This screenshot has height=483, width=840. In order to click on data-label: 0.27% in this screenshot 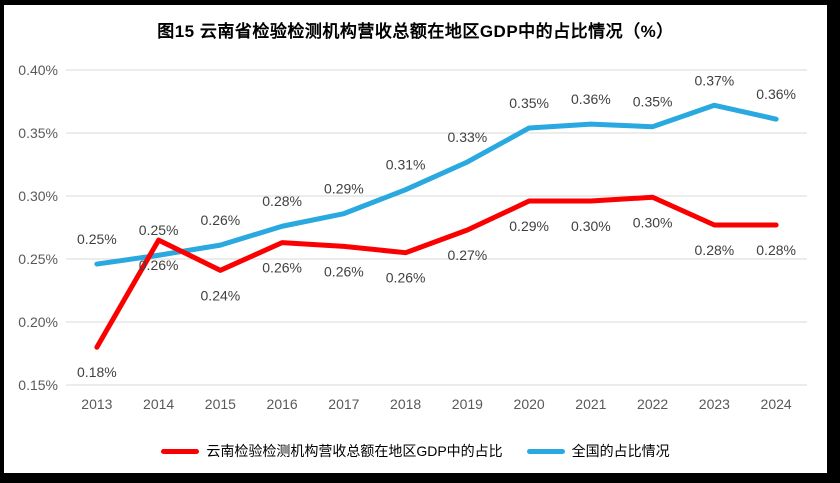, I will do `click(468, 255)`.